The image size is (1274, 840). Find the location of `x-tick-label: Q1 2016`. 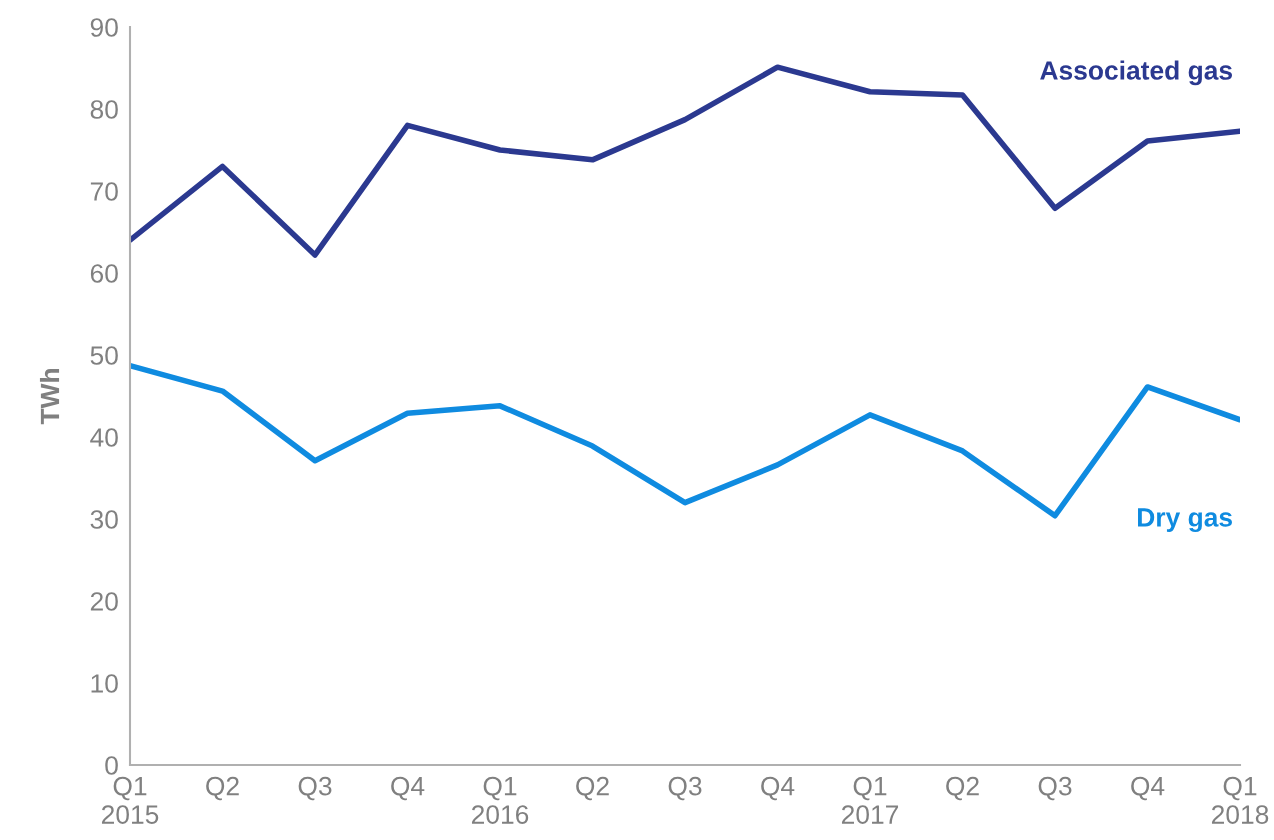

x-tick-label: Q1 2016 is located at coordinates (500, 800).